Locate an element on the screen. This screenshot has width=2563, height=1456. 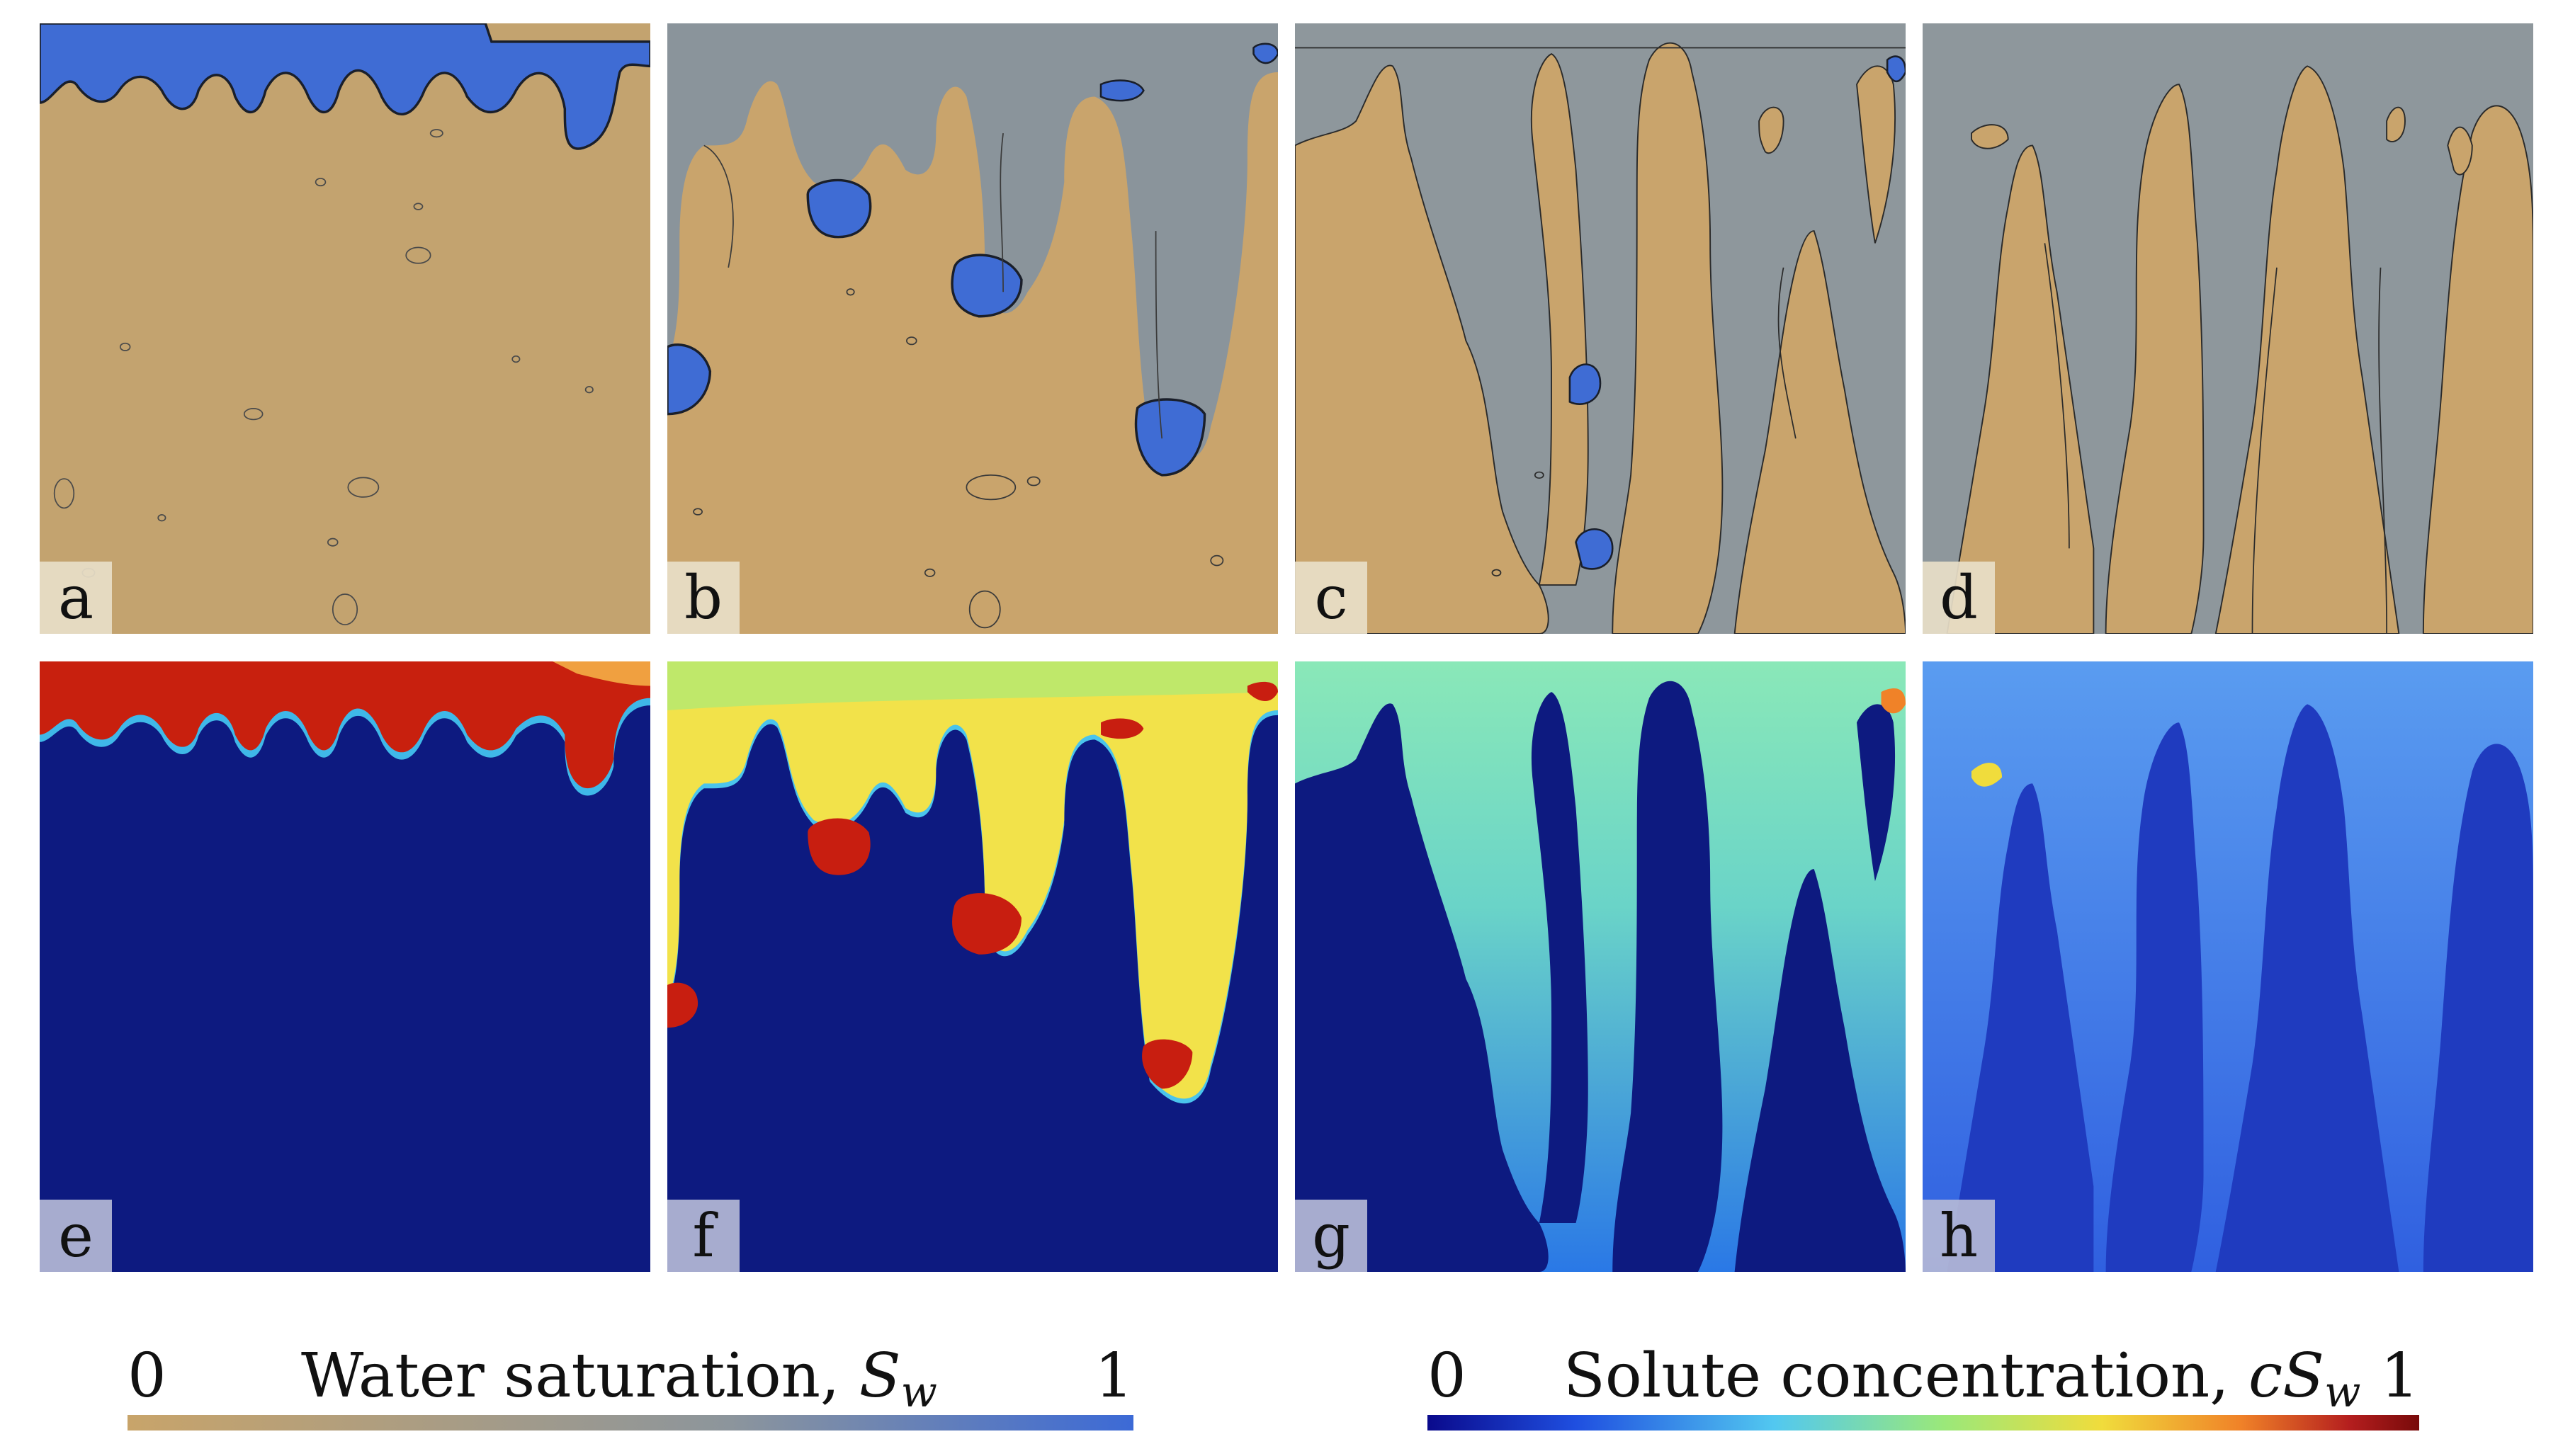
colorbar-title: Solute concentration, cSw is located at coordinates (1962, 1379).